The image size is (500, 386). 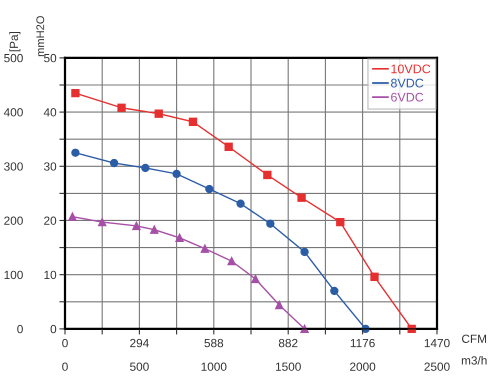 What do you see at coordinates (474, 360) in the screenshot?
I see `x-axis-title: m3/h` at bounding box center [474, 360].